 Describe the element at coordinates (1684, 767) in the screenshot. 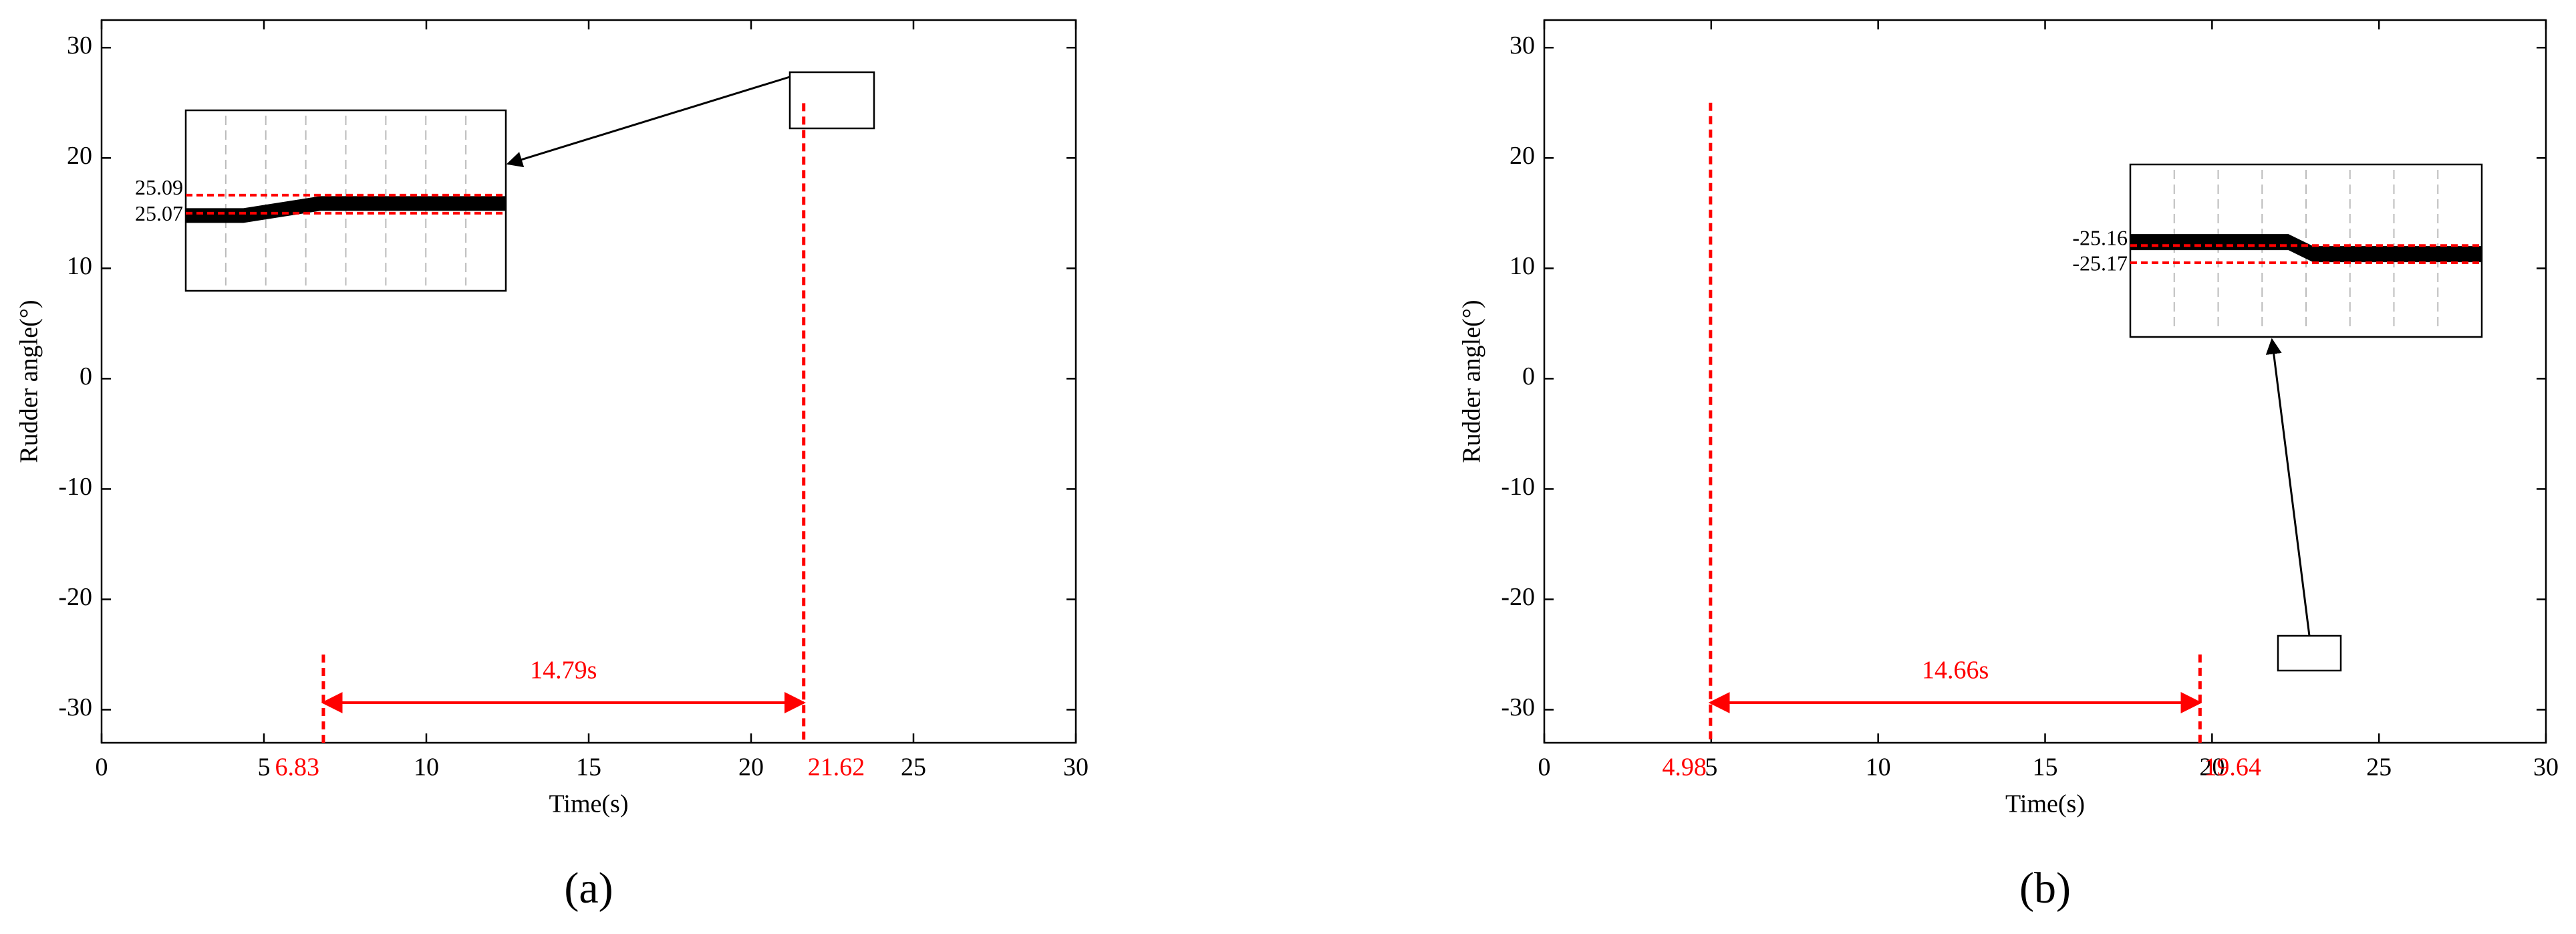

I see `marker-label: 4.98` at that location.